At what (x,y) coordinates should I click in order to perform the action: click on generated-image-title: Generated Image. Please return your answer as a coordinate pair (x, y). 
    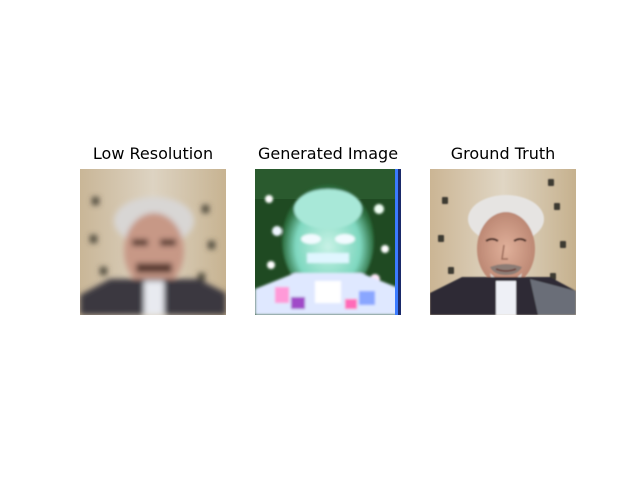
    Looking at the image, I should click on (328, 153).